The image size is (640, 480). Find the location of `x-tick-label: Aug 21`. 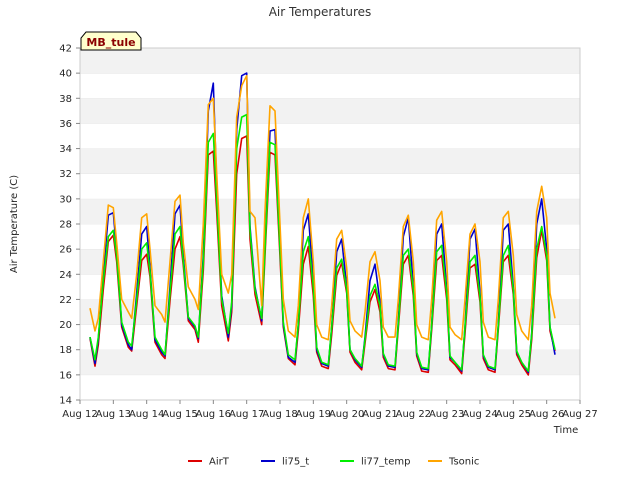

x-tick-label: Aug 21 is located at coordinates (379, 414).